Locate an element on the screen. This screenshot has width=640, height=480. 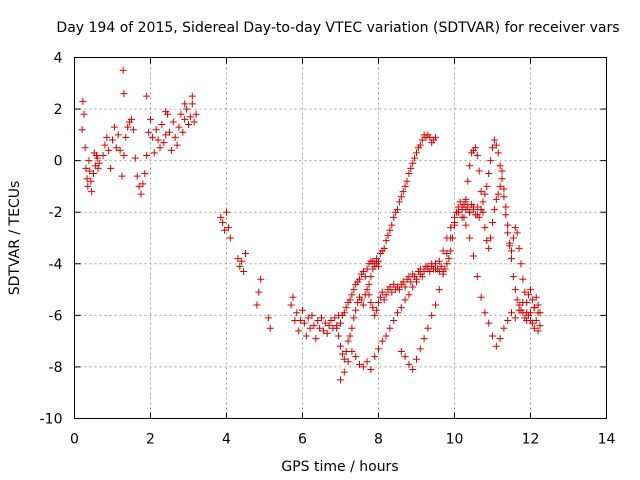
y-tick-label: 0 is located at coordinates (58, 162).